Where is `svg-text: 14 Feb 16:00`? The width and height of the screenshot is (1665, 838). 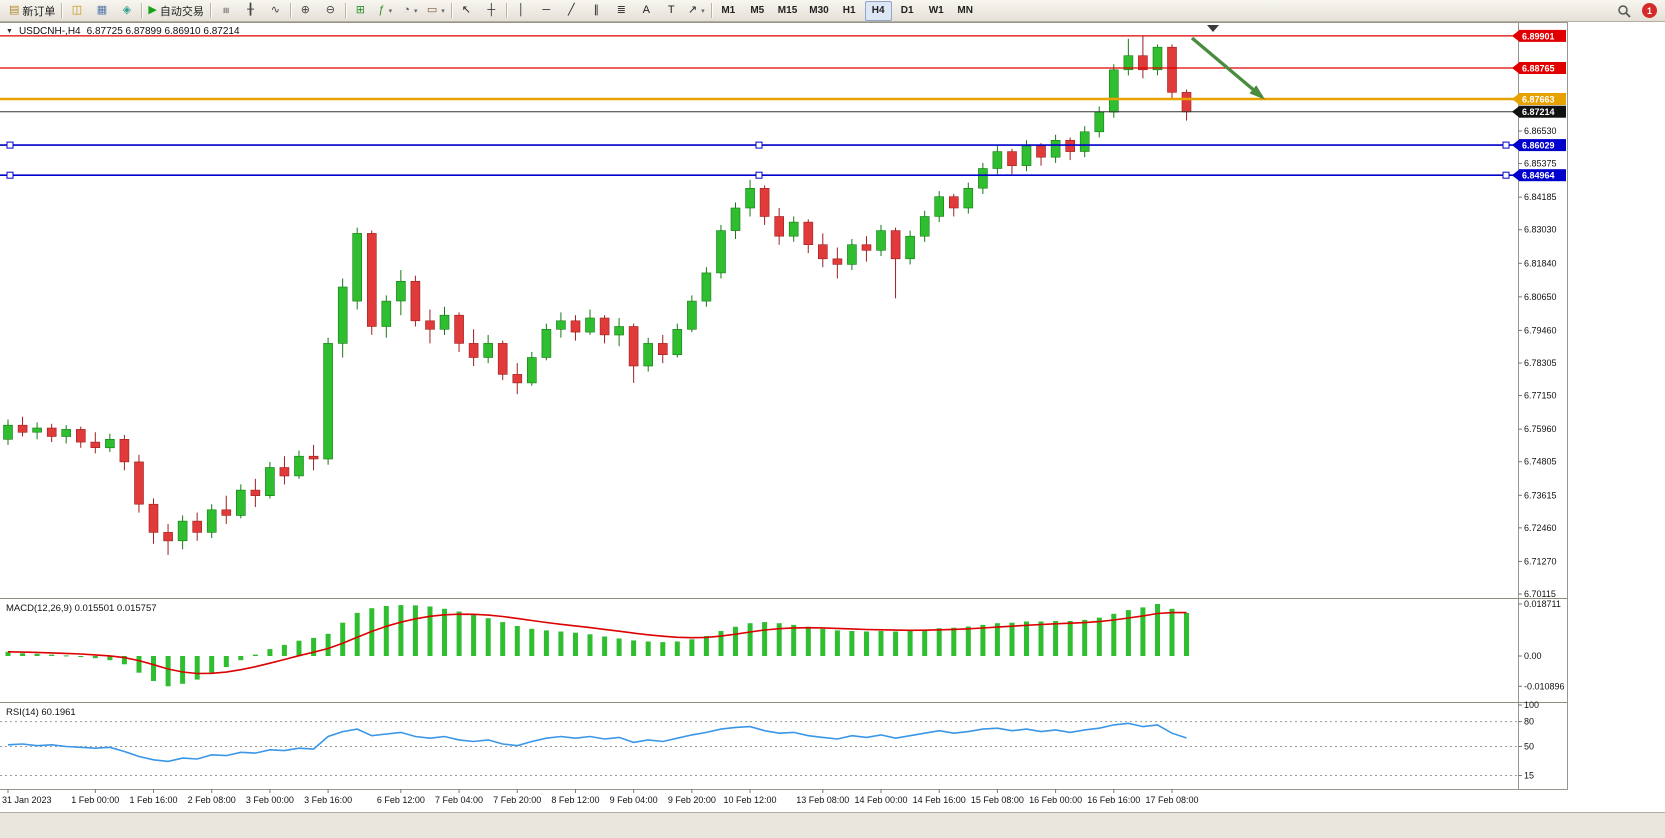 svg-text: 14 Feb 16:00 is located at coordinates (939, 800).